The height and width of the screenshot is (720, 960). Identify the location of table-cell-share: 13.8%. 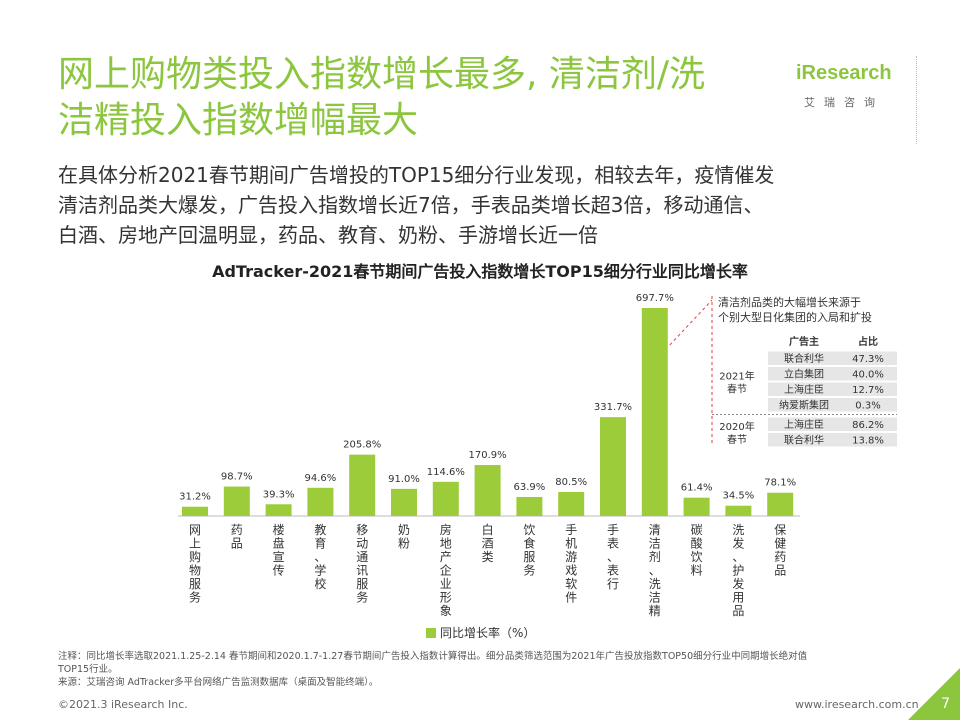
(868, 441).